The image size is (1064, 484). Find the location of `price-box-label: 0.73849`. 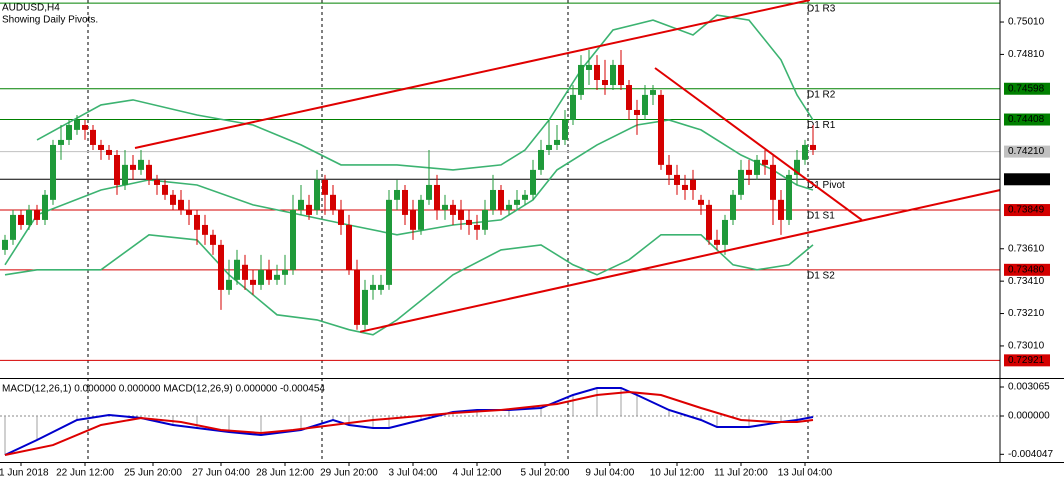

price-box-label: 0.73849 is located at coordinates (1026, 210).